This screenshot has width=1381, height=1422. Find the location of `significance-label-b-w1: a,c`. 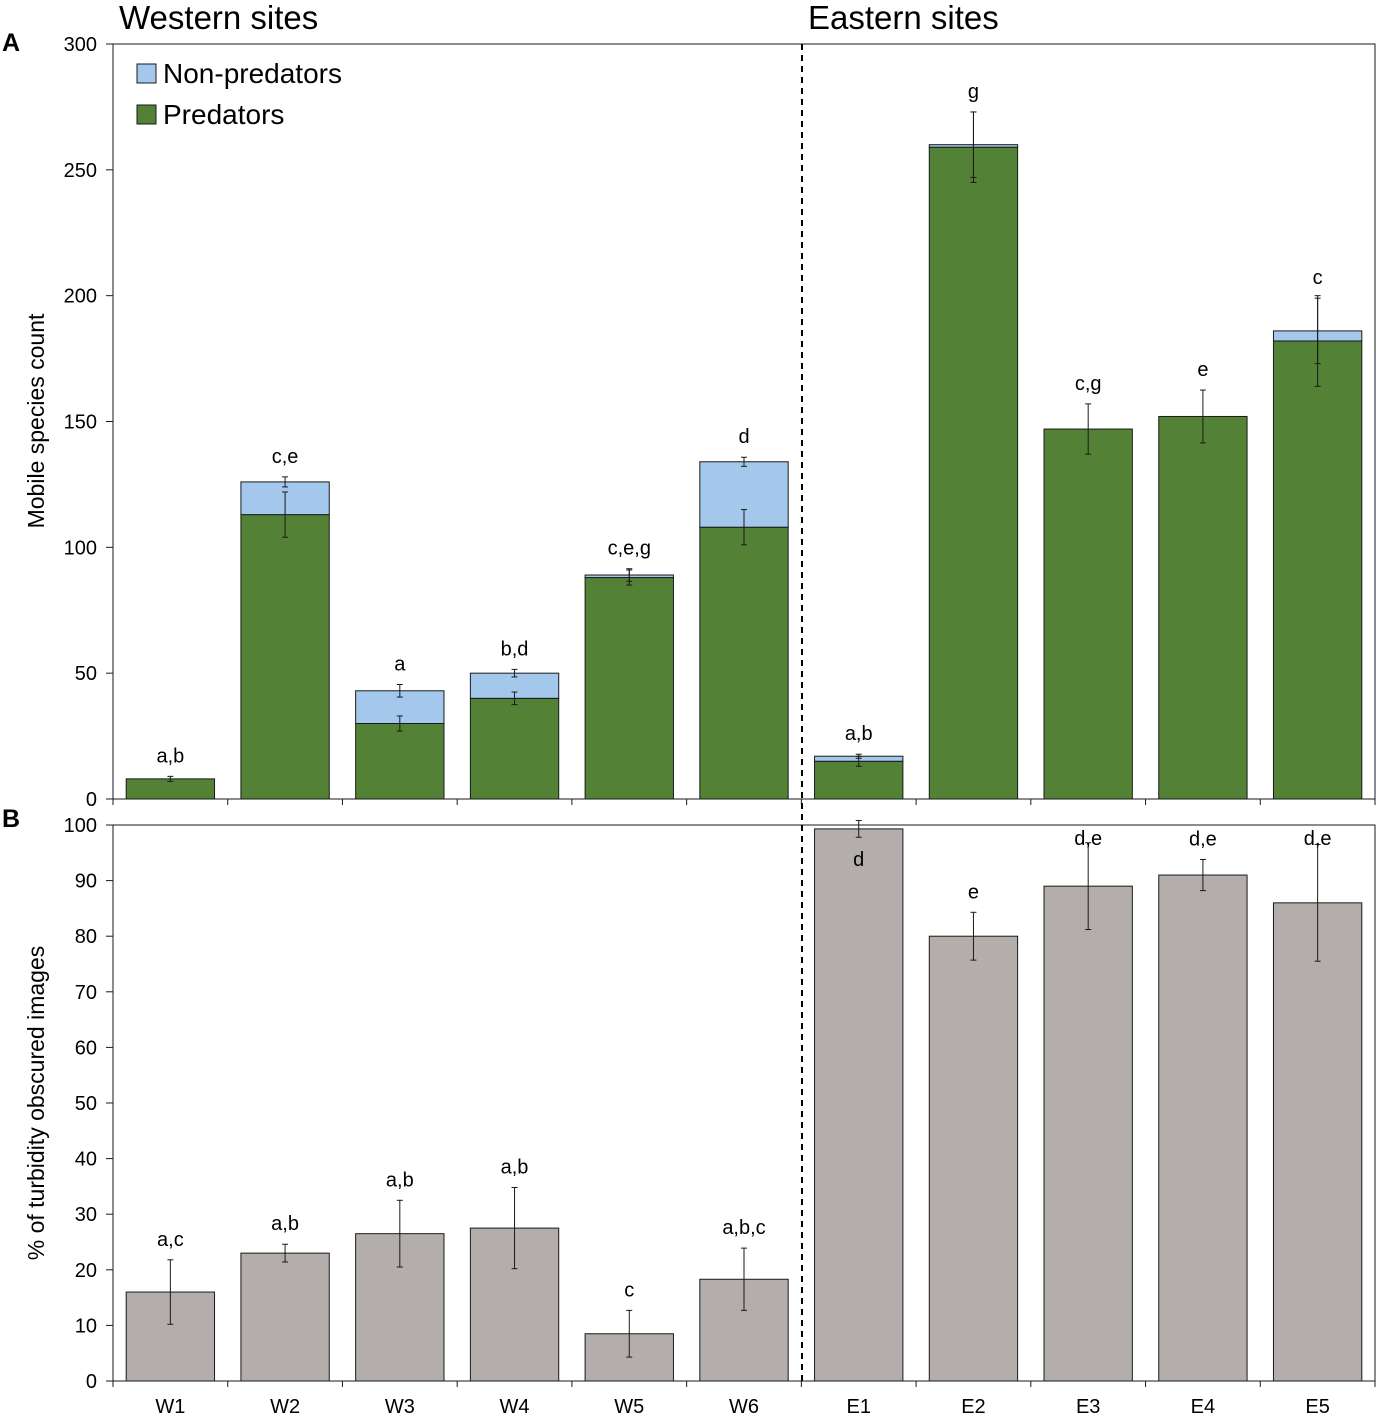

significance-label-b-w1: a,c is located at coordinates (170, 1240).